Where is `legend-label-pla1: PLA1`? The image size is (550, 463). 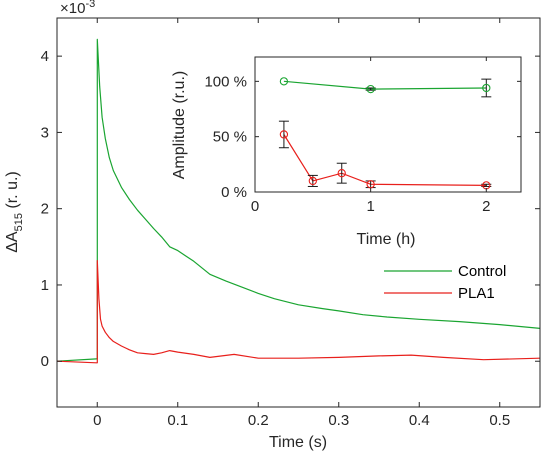 legend-label-pla1: PLA1 is located at coordinates (476, 293).